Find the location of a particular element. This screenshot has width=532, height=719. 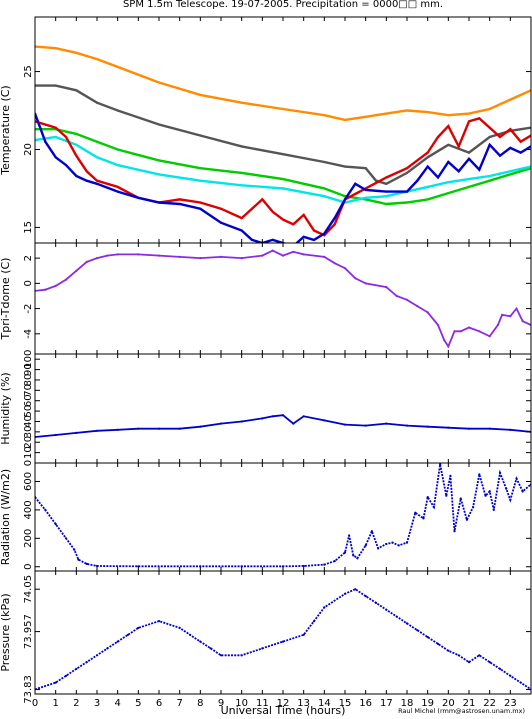

x-tick-label: 12 is located at coordinates (283, 703).